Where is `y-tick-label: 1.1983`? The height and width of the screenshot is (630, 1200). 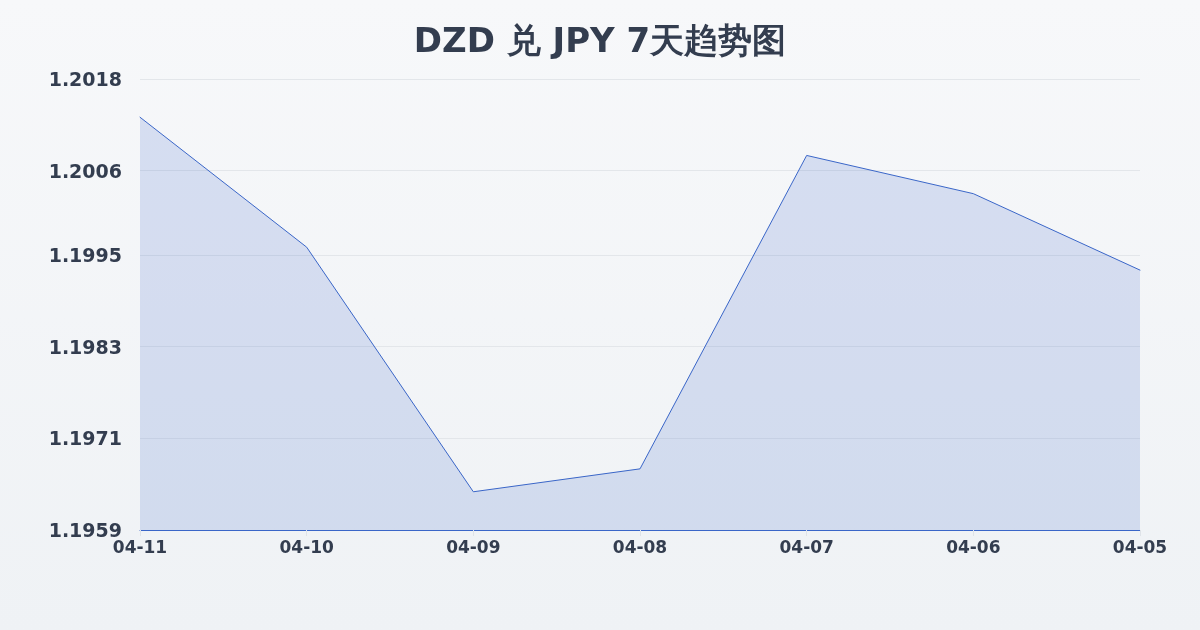 y-tick-label: 1.1983 is located at coordinates (85, 346).